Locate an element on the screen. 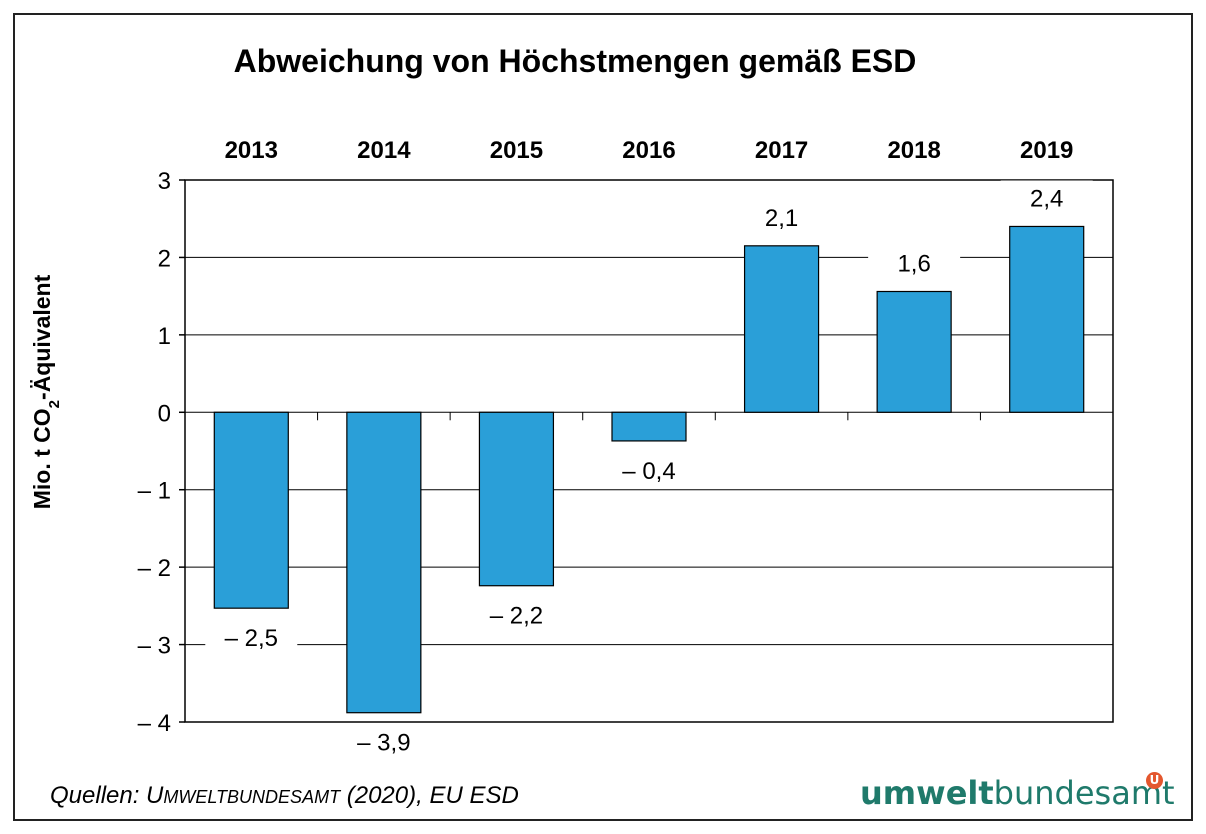 This screenshot has width=1206, height=834. category-label: 2017 is located at coordinates (781, 150).